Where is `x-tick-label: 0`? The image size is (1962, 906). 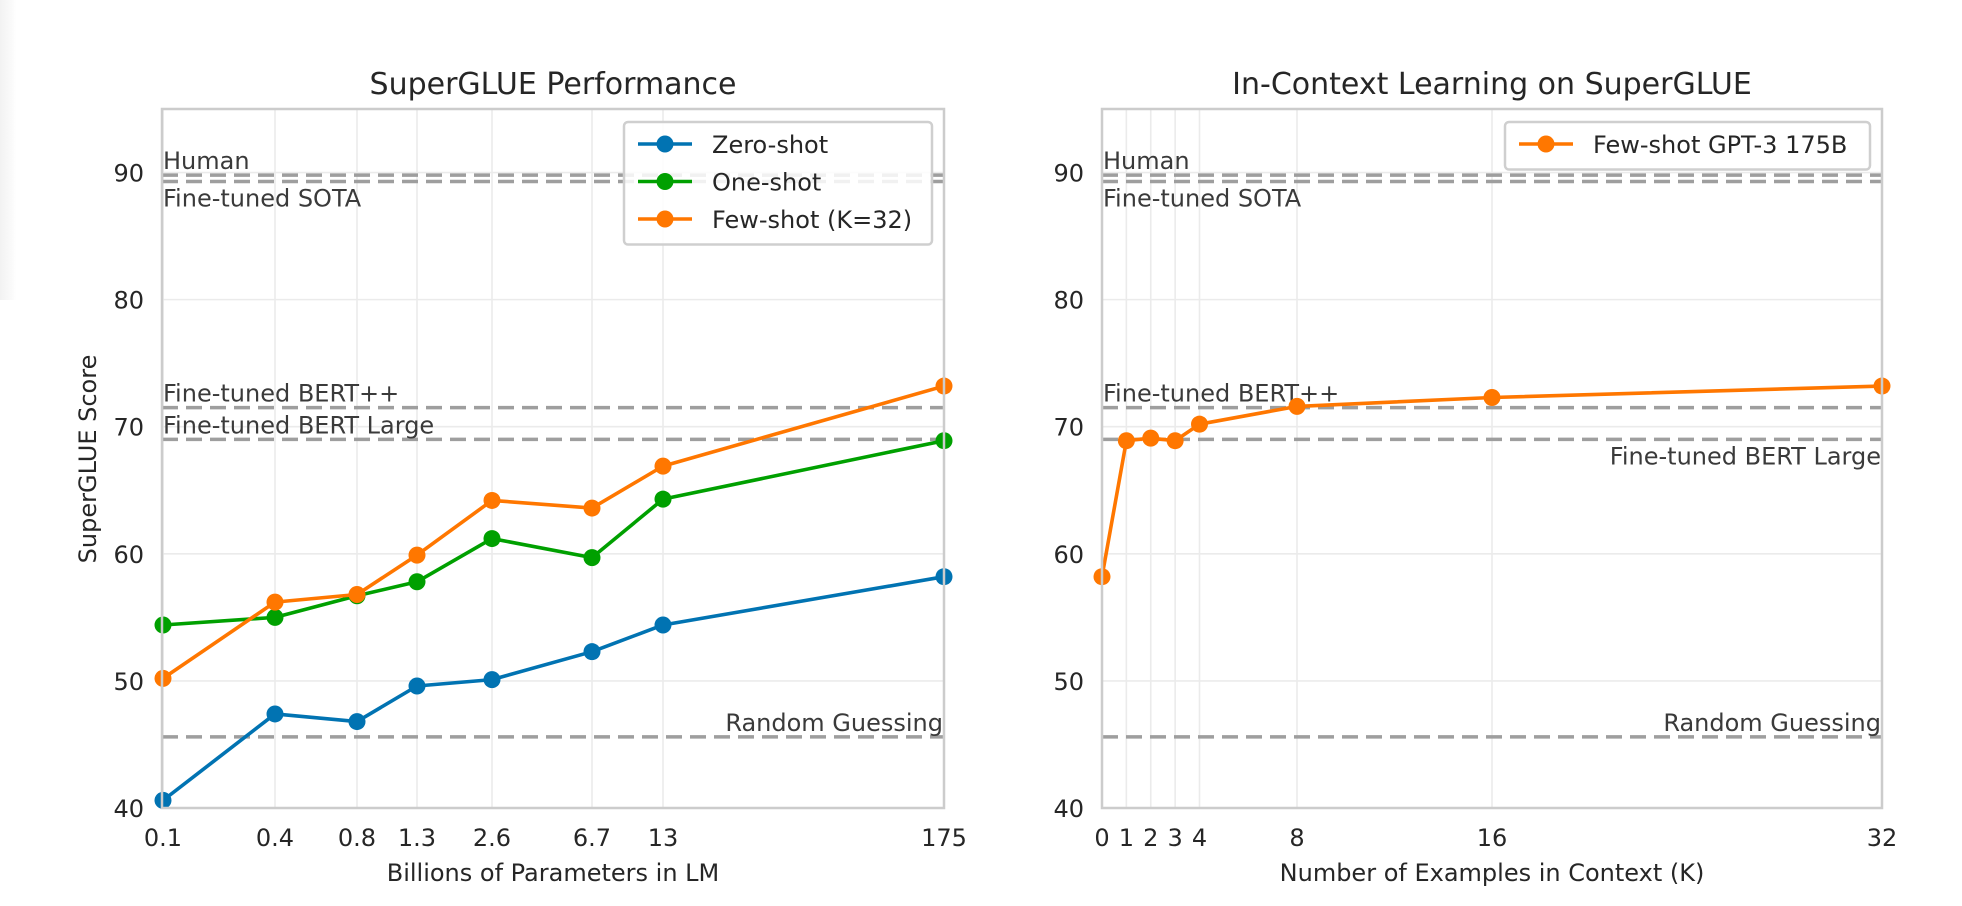 x-tick-label: 0 is located at coordinates (1101, 838).